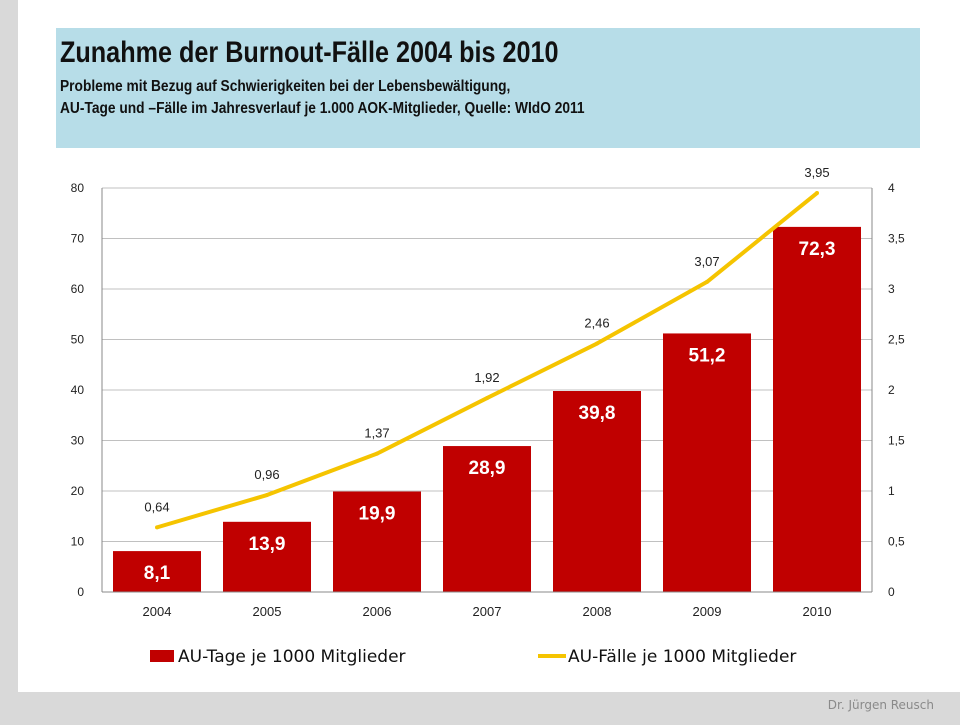 This screenshot has width=960, height=725. What do you see at coordinates (377, 514) in the screenshot?
I see `bar-value-label: 19,9` at bounding box center [377, 514].